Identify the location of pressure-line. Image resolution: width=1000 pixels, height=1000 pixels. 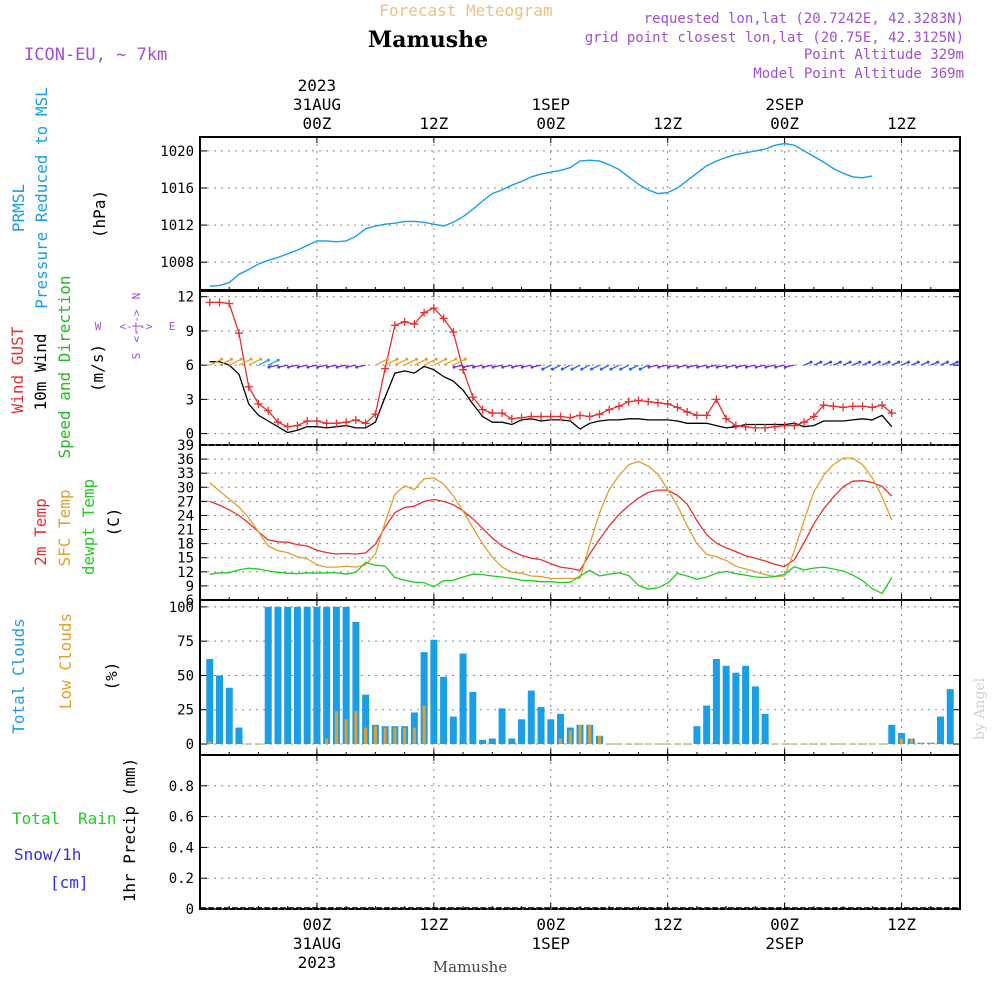
(541, 214).